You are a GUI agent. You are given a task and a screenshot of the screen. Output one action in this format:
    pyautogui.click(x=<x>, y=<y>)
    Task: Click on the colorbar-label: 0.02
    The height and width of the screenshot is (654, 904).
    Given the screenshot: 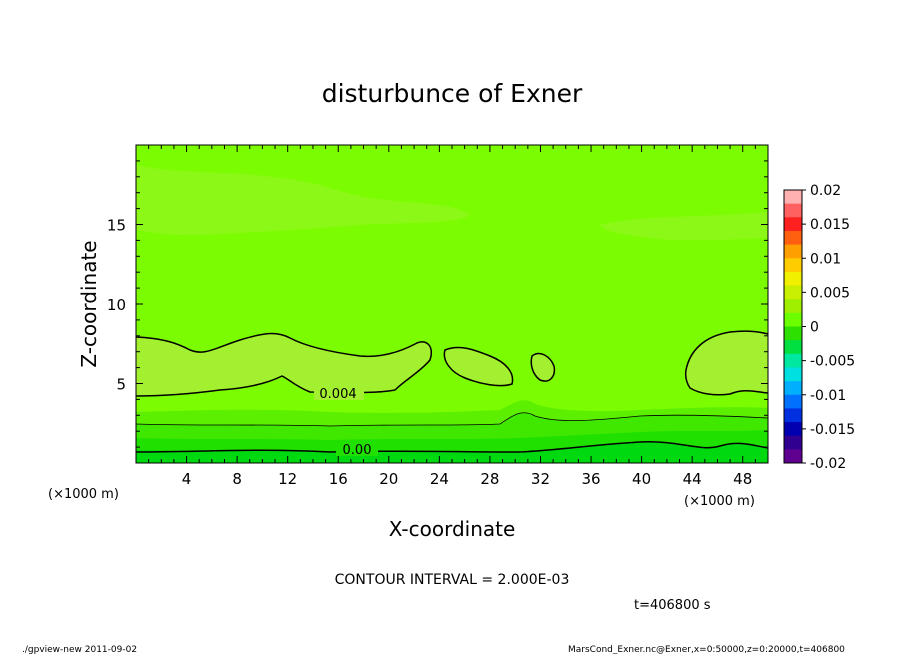 What is the action you would take?
    pyautogui.click(x=825, y=191)
    